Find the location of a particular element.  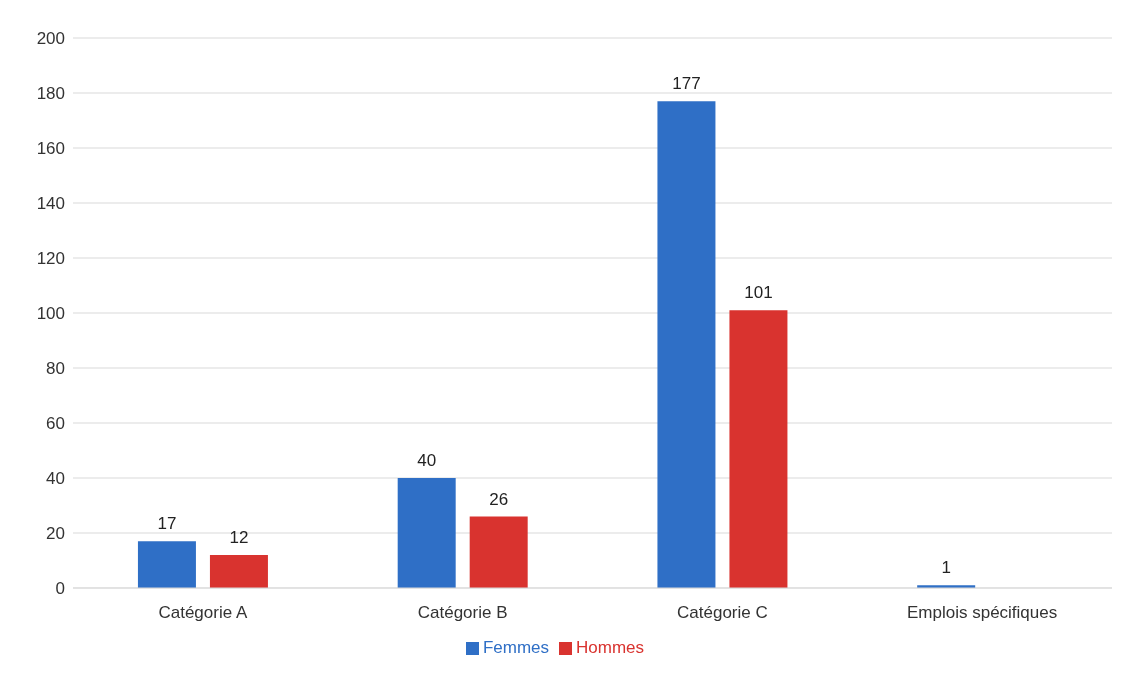

y-tick-label: 180 is located at coordinates (50, 94).